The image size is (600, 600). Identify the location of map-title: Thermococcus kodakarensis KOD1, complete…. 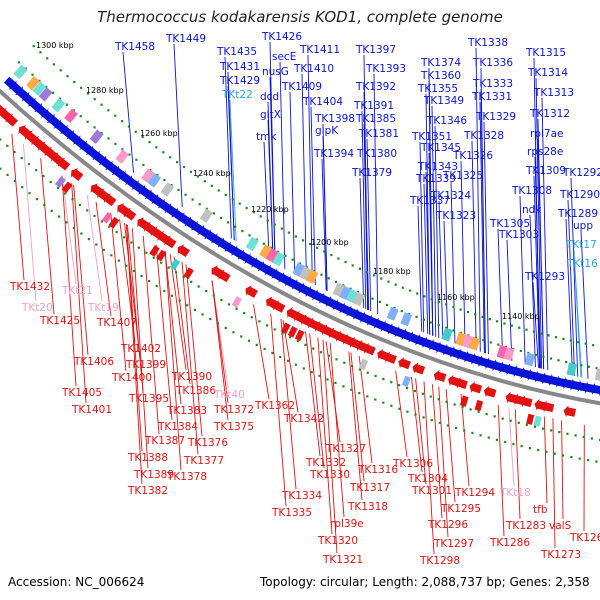
(300, 17).